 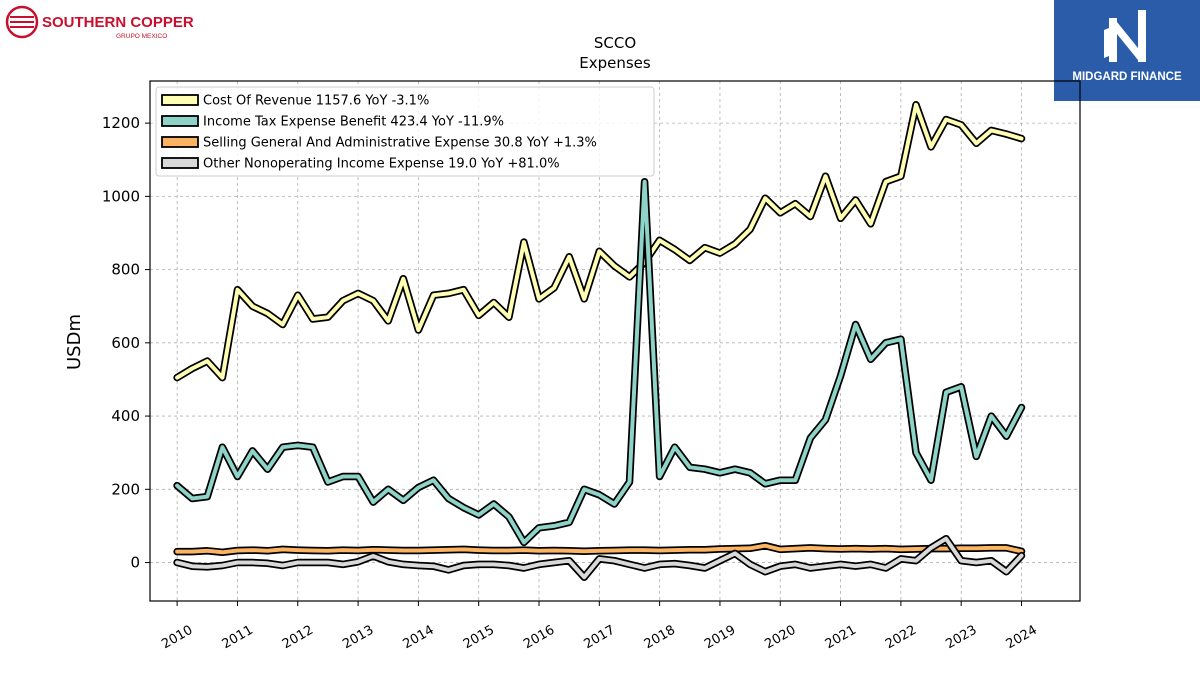 I want to click on x-tick-label: 2024, so click(x=1022, y=638).